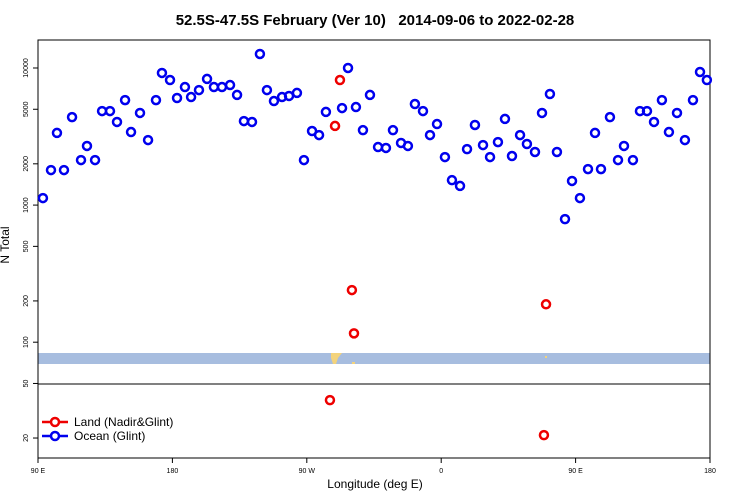 The width and height of the screenshot is (750, 500). Describe the element at coordinates (307, 471) in the screenshot. I see `x-tick-label: 90 W` at that location.